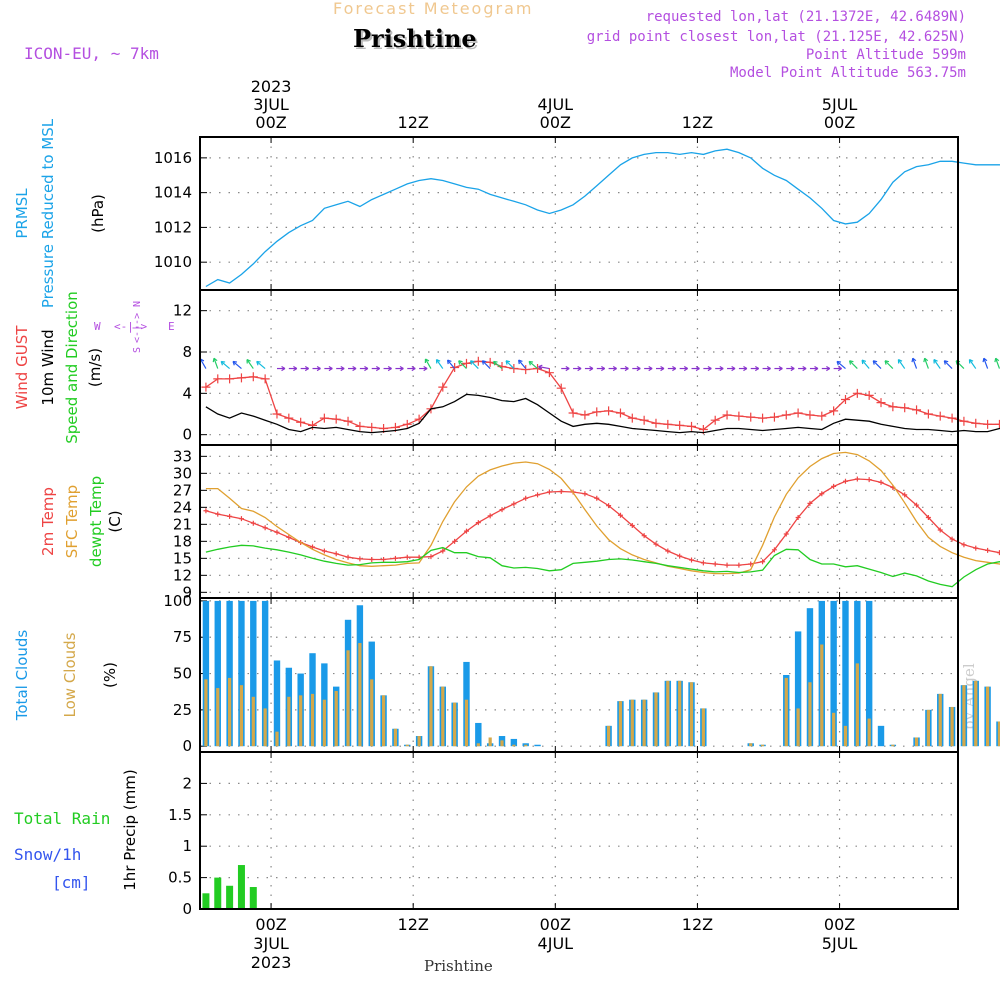 This screenshot has width=1000, height=1000. What do you see at coordinates (182, 674) in the screenshot?
I see `ytick-label: 50` at bounding box center [182, 674].